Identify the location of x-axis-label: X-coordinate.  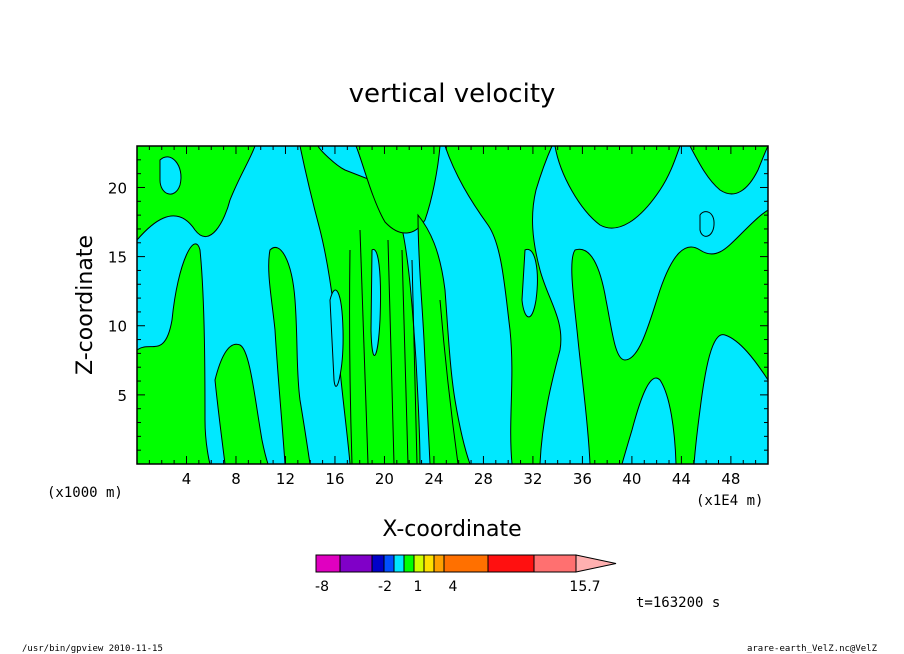
(451, 529).